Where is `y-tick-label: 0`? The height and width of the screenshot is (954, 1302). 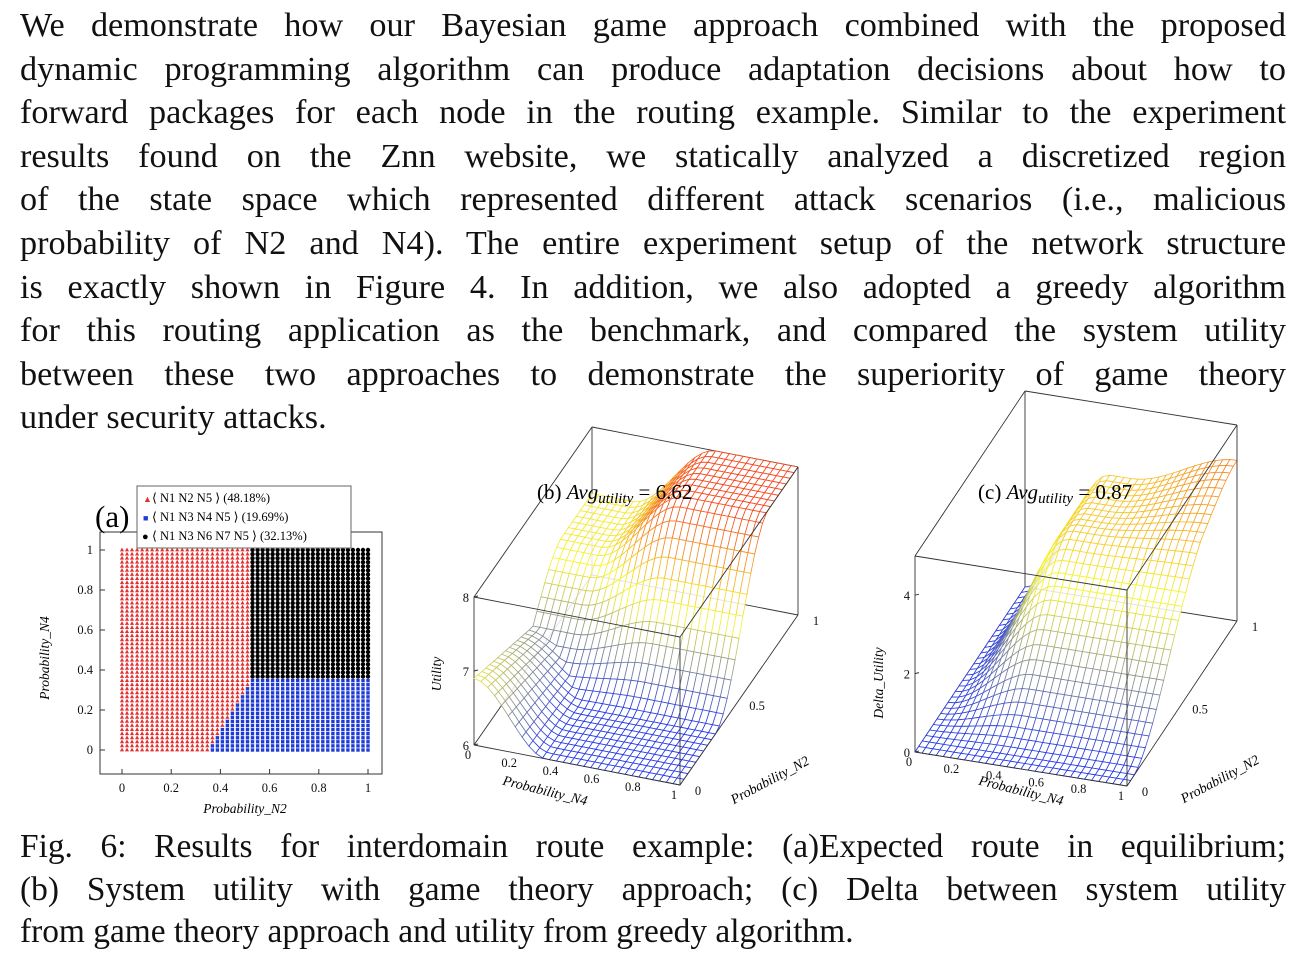 y-tick-label: 0 is located at coordinates (698, 791).